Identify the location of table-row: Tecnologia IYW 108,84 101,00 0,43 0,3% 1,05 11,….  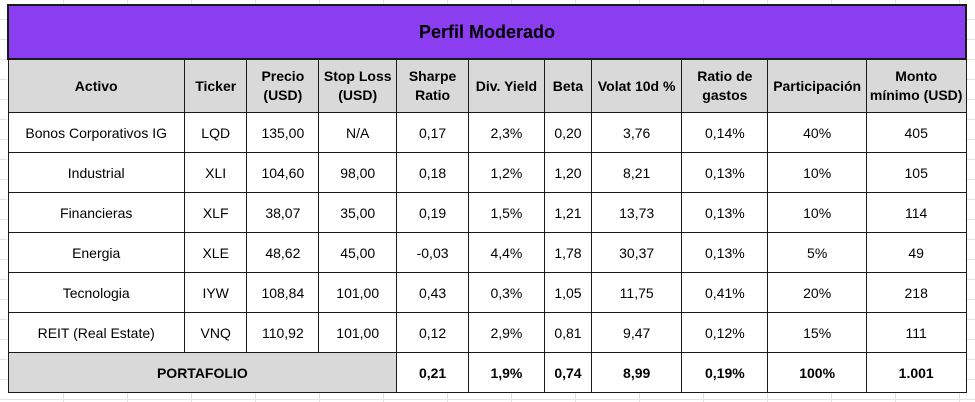
(487, 292).